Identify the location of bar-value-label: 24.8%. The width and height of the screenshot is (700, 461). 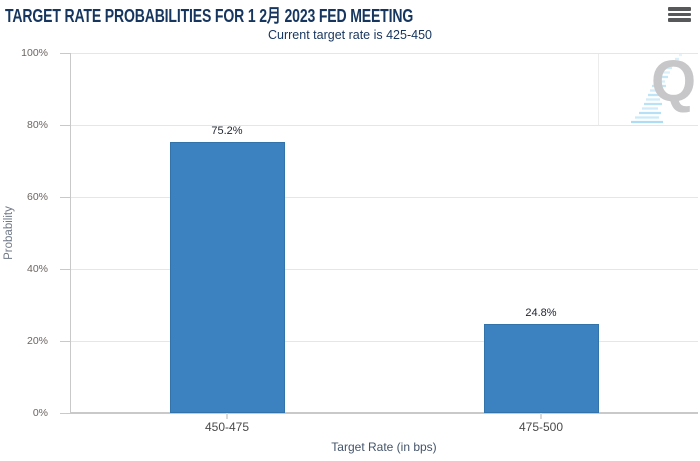
(541, 312).